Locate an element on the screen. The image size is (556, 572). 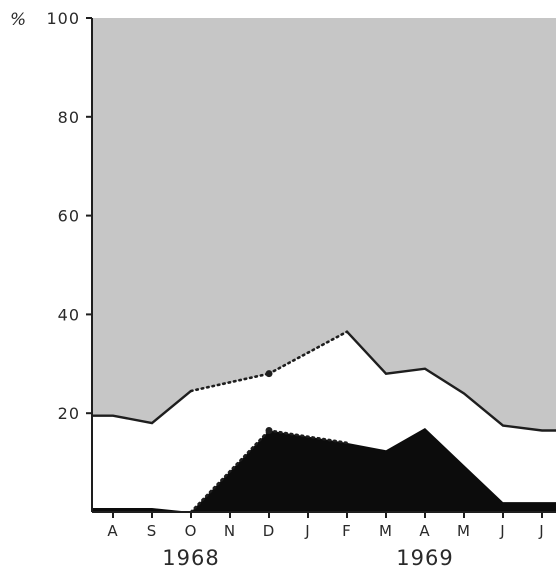
x-tick-label: S is located at coordinates (152, 531).